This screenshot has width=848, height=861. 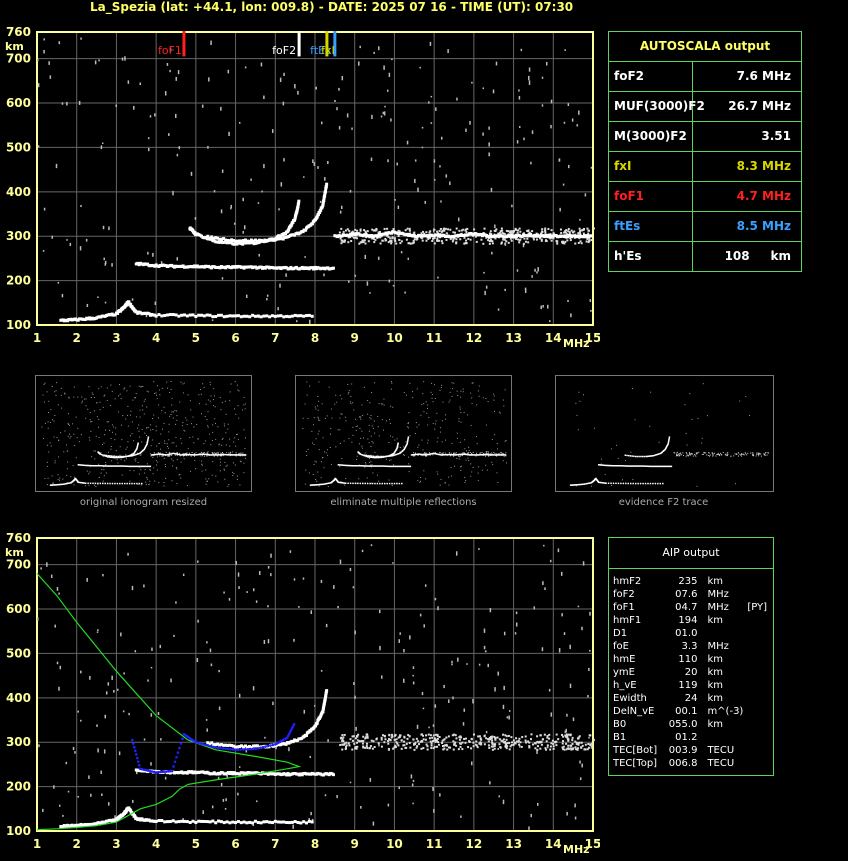 I want to click on y-tick-label: 700, so click(x=18, y=59).